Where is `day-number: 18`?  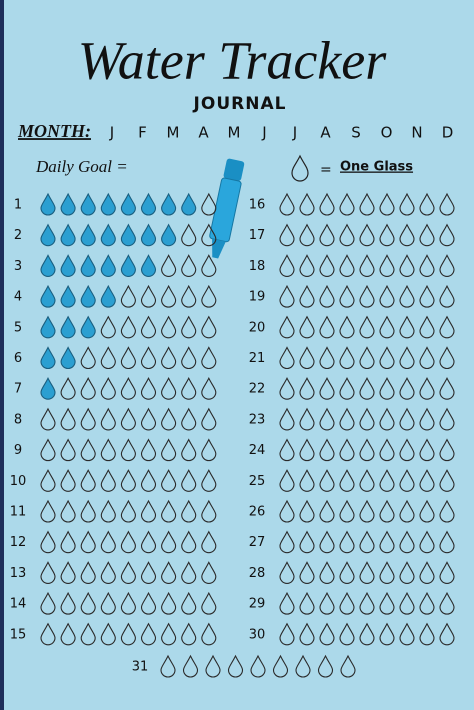
day-number: 18 is located at coordinates (257, 266).